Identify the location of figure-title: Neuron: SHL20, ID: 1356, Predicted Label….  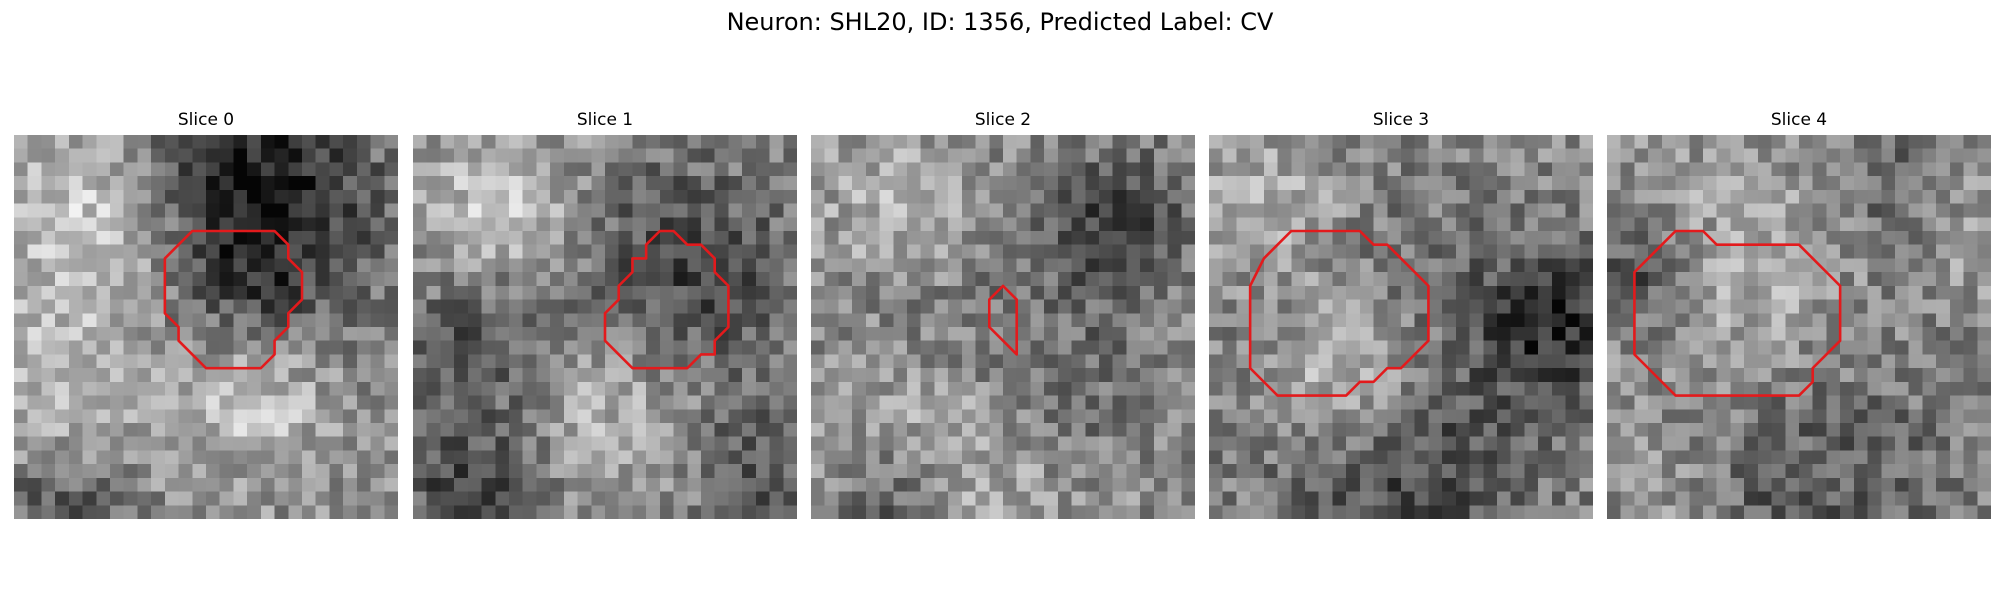
(1000, 22).